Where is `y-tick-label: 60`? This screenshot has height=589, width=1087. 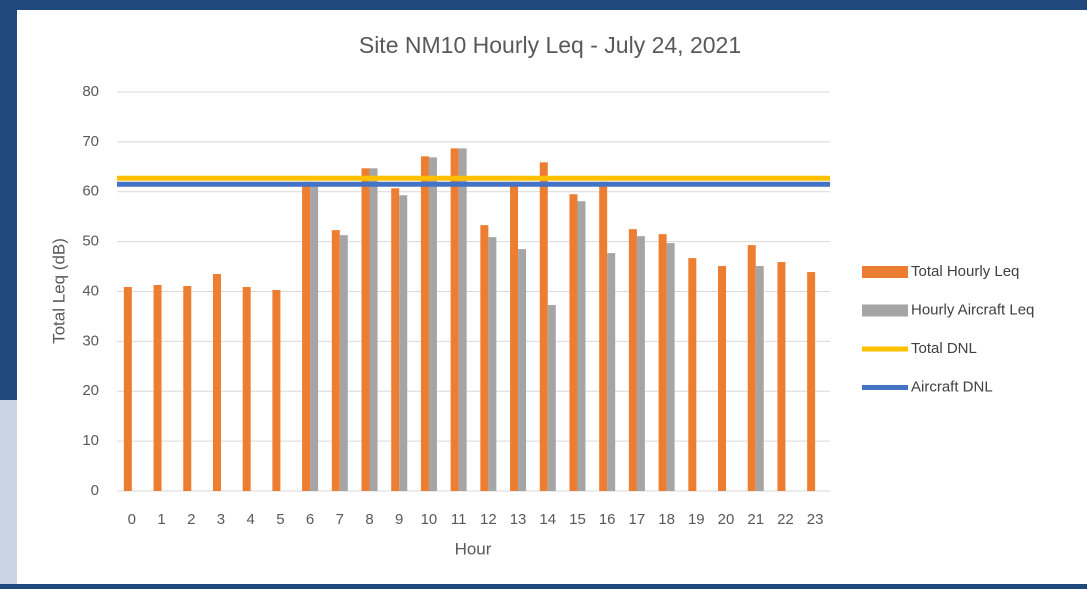 y-tick-label: 60 is located at coordinates (90, 191).